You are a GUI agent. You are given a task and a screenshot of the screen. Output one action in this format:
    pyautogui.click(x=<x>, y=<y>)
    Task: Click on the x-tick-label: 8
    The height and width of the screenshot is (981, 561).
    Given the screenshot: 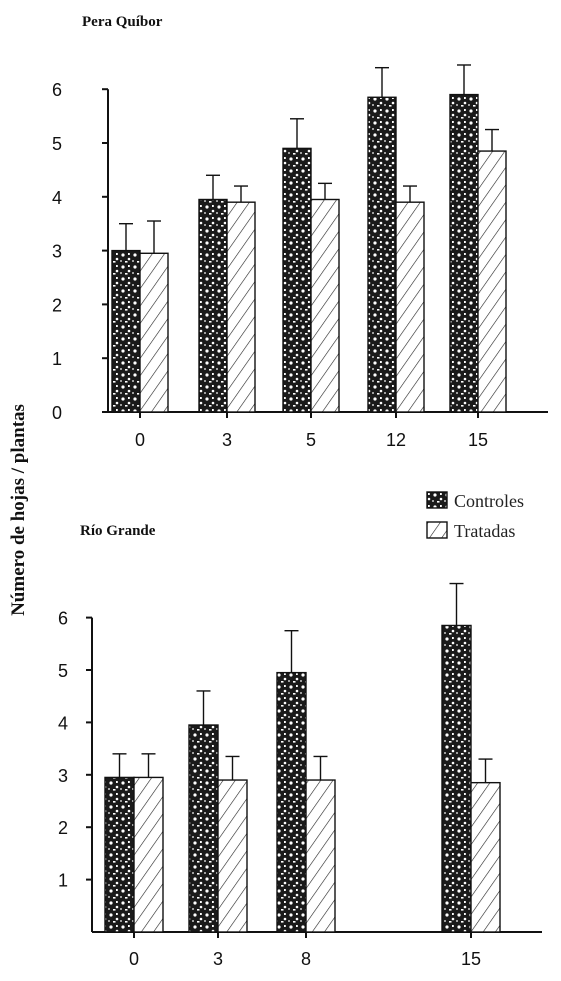 What is the action you would take?
    pyautogui.click(x=306, y=959)
    